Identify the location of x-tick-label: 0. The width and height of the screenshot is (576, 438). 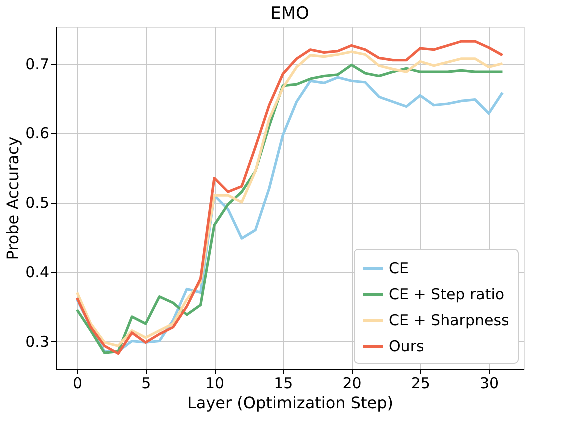
(78, 383).